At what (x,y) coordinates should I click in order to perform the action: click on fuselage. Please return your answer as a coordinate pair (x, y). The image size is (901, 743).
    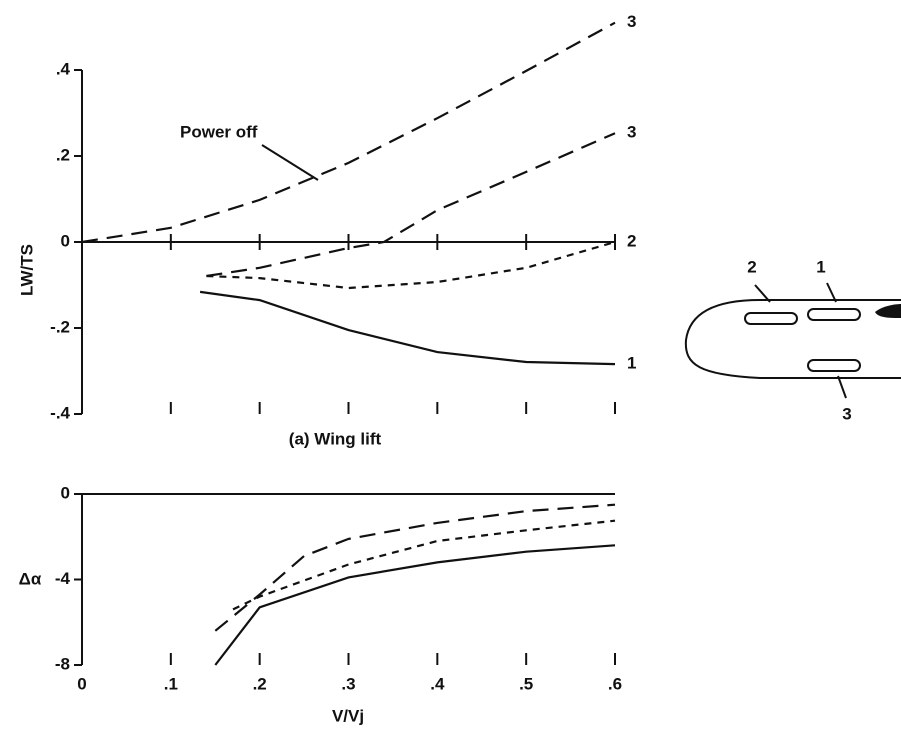
    Looking at the image, I should click on (792, 339).